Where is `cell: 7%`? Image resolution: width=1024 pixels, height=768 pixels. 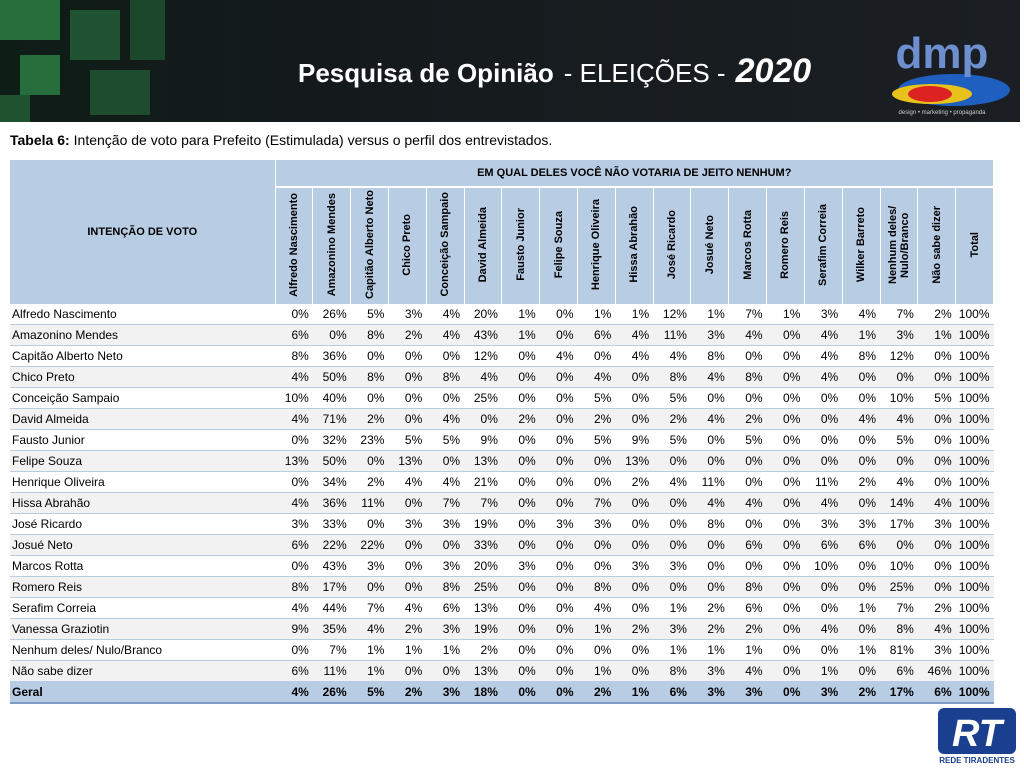
cell: 7% is located at coordinates (445, 503).